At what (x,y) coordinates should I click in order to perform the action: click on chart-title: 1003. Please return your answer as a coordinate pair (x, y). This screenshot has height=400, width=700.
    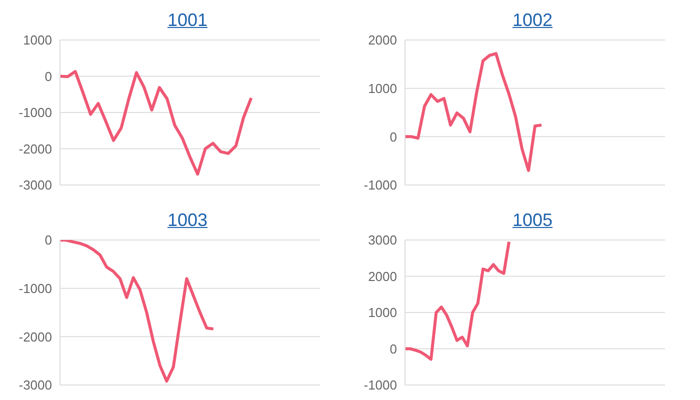
    Looking at the image, I should click on (187, 219).